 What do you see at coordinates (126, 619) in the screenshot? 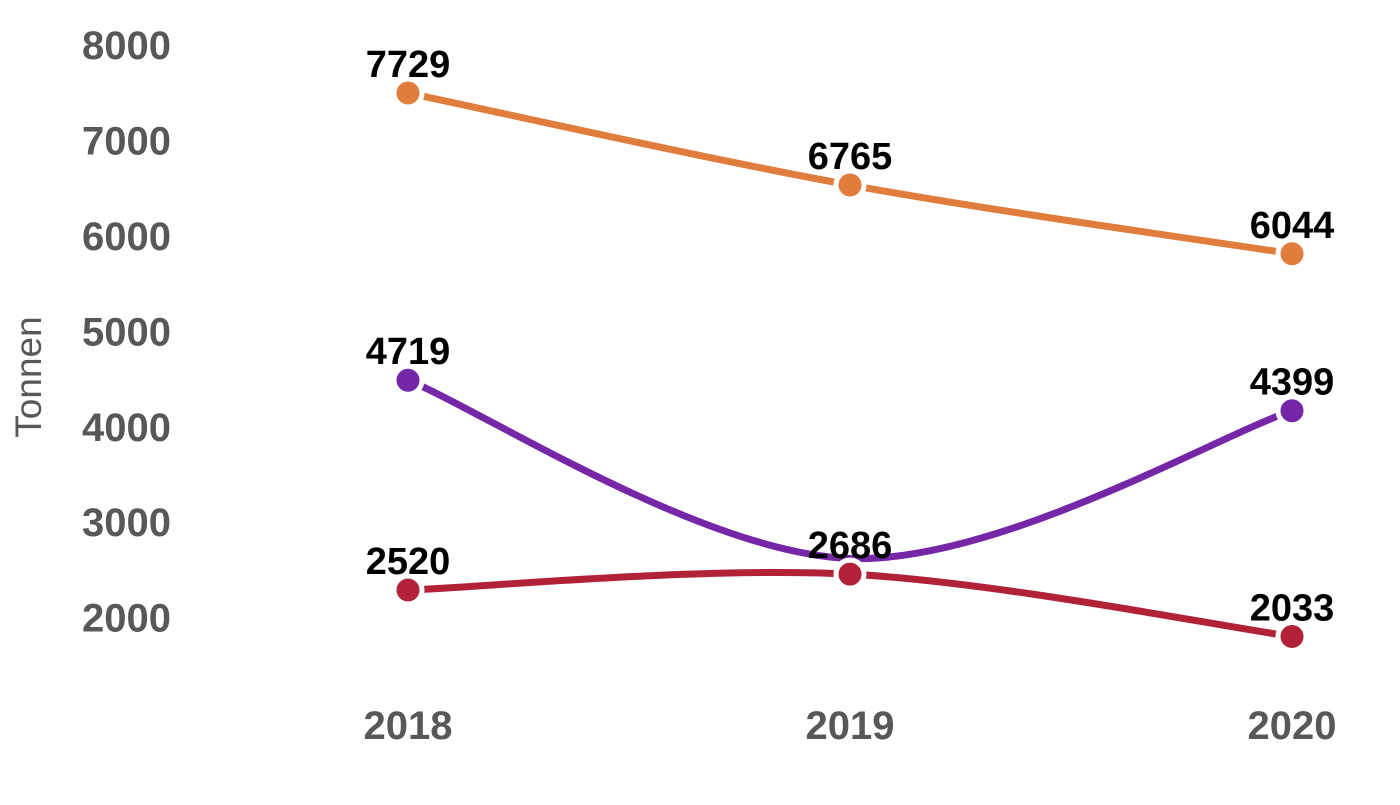
I see `y-axis-tick-label: 2000` at bounding box center [126, 619].